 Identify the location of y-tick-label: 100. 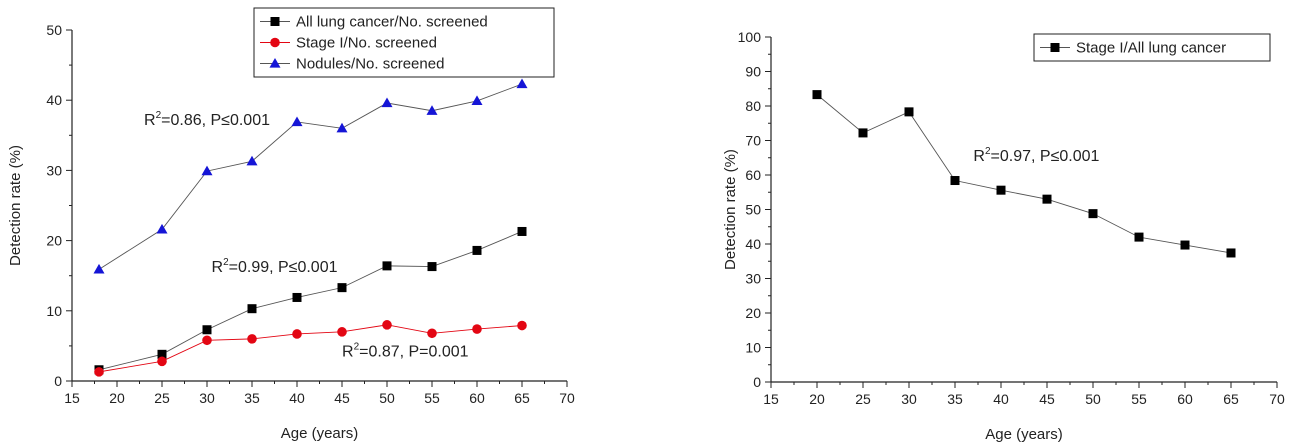
(750, 37).